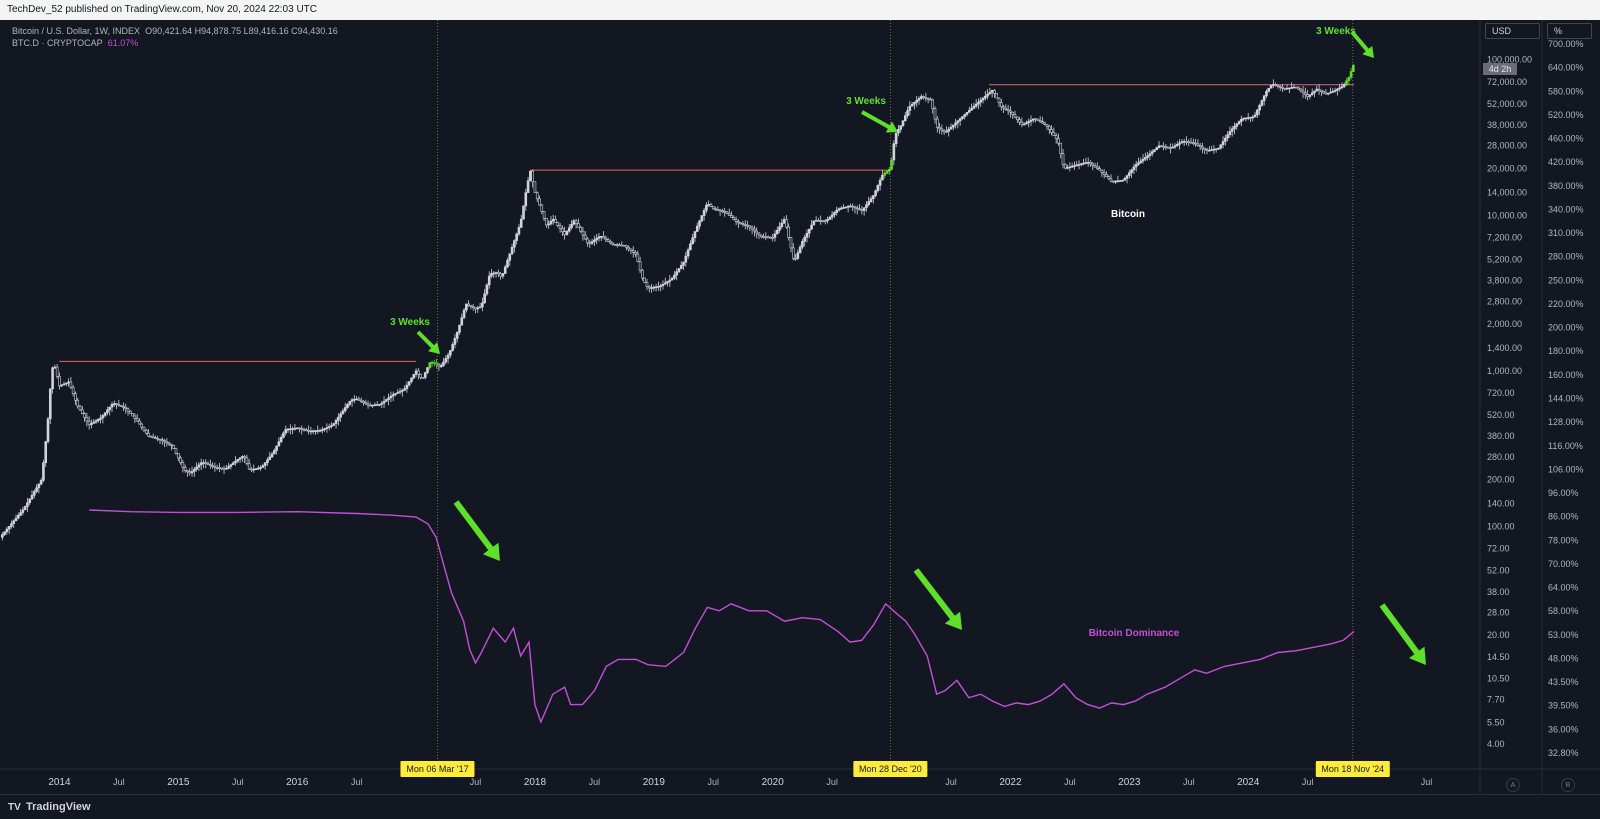 This screenshot has height=819, width=1600. I want to click on dominance-tick-label: 43.50%, so click(1563, 682).